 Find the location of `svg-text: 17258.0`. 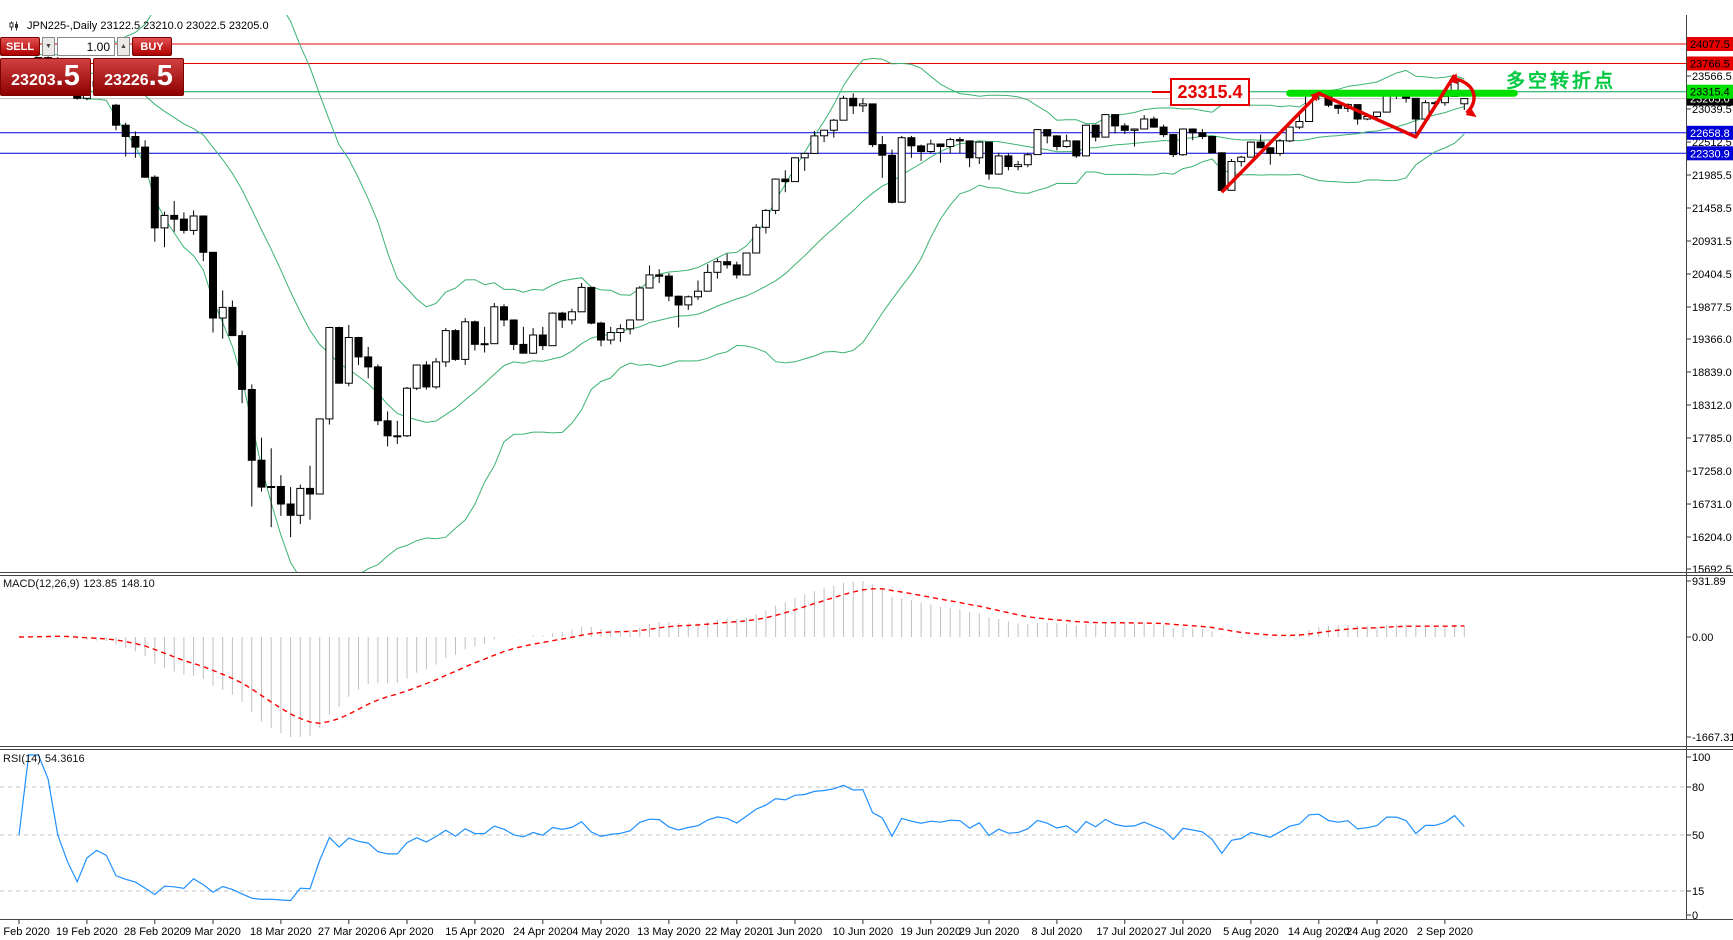

svg-text: 17258.0 is located at coordinates (1712, 472).